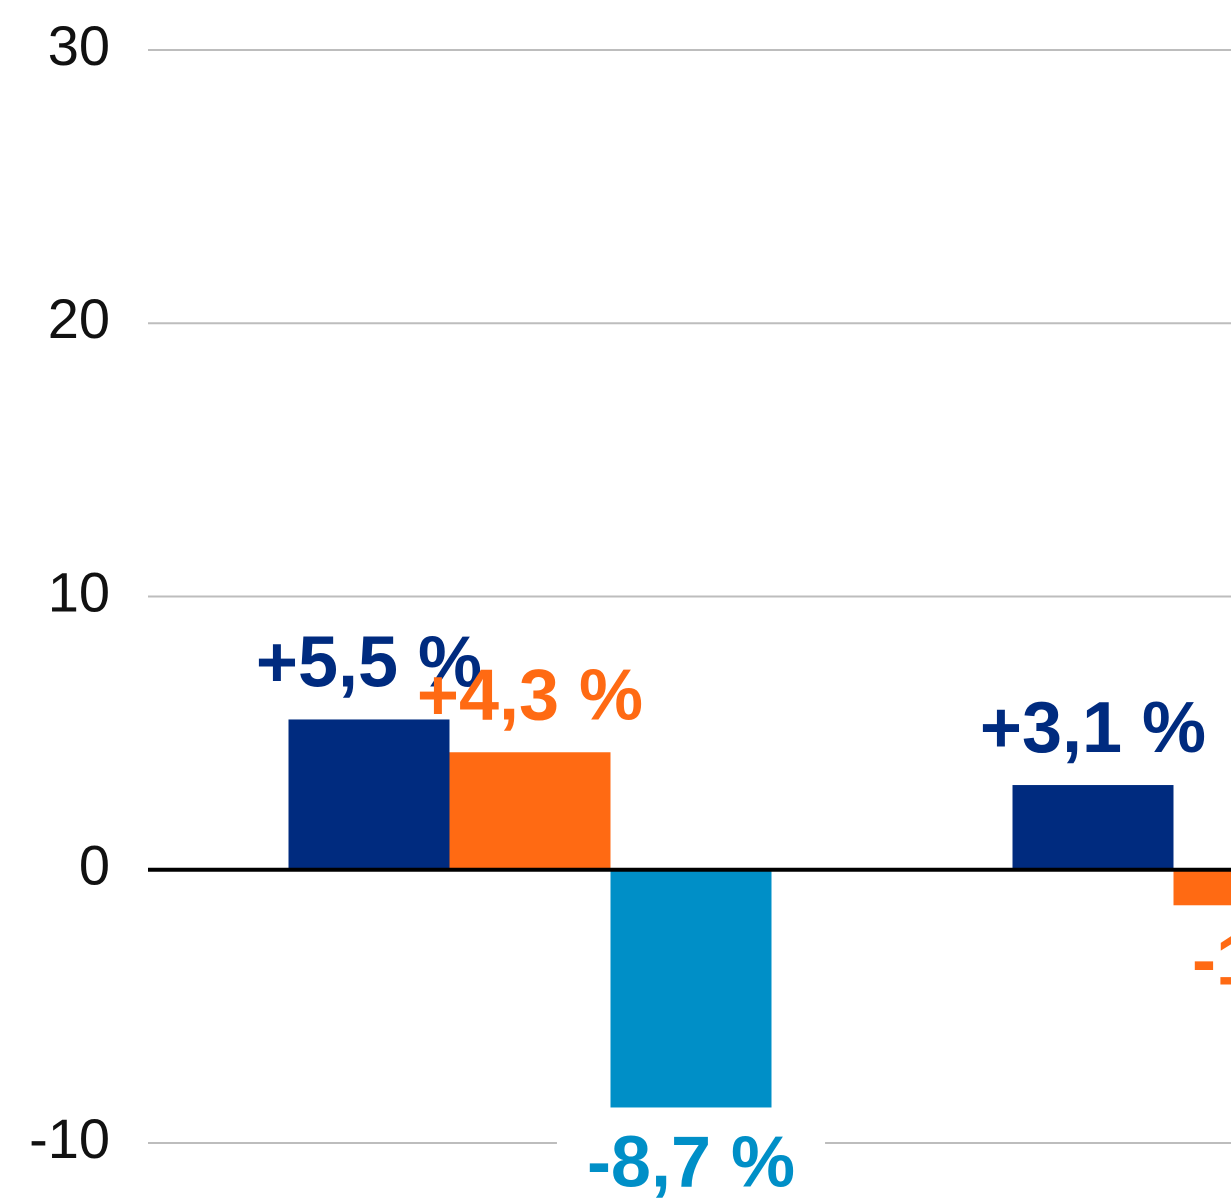 This screenshot has width=1231, height=1200. Describe the element at coordinates (1211, 960) in the screenshot. I see `value-label: -1,3` at that location.